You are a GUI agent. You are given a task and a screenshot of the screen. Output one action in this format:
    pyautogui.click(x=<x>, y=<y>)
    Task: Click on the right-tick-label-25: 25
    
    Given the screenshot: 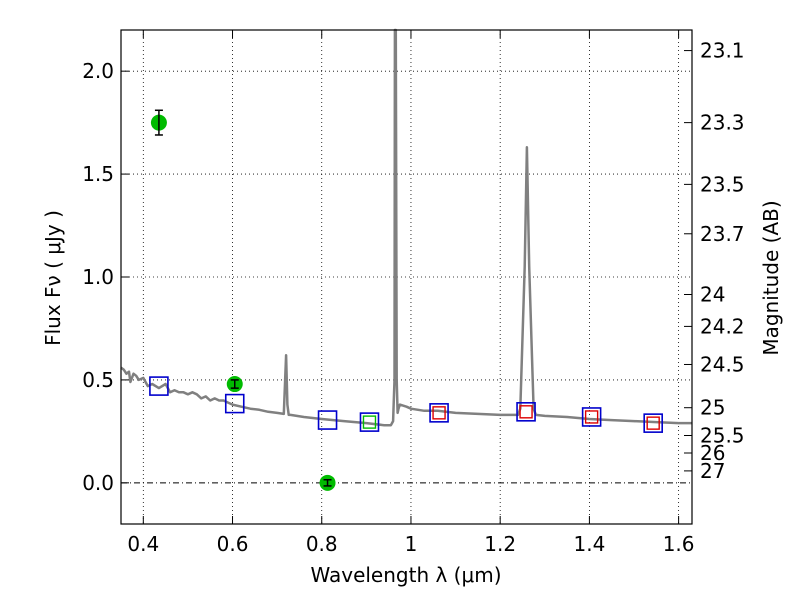 What is the action you would take?
    pyautogui.click(x=712, y=408)
    